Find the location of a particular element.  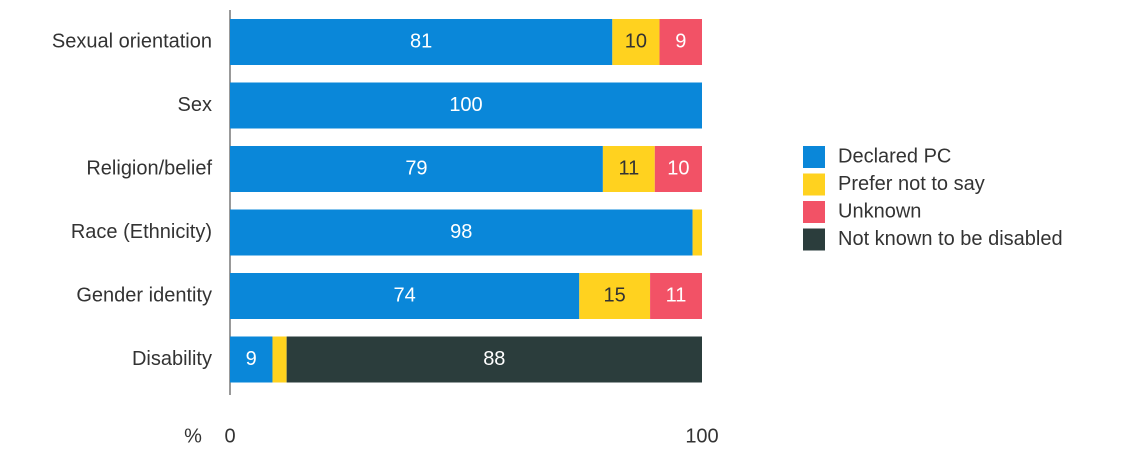

legend-label: Declared PC is located at coordinates (894, 156).